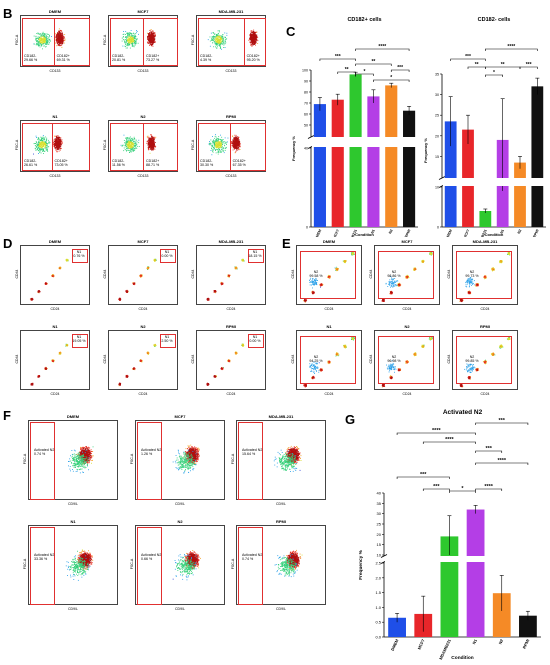  Describe the element at coordinates (143, 309) in the screenshot. I see `flow-x-axis-label: CD24` at that location.